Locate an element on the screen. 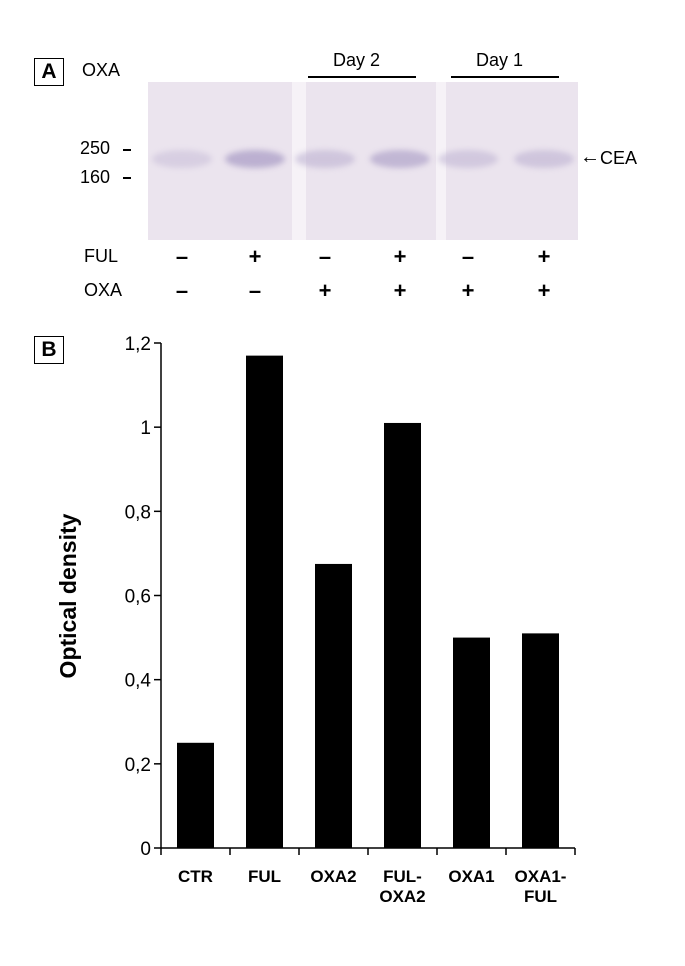 This screenshot has height=966, width=685. x-tick-label: OXA1-FUL is located at coordinates (541, 886).